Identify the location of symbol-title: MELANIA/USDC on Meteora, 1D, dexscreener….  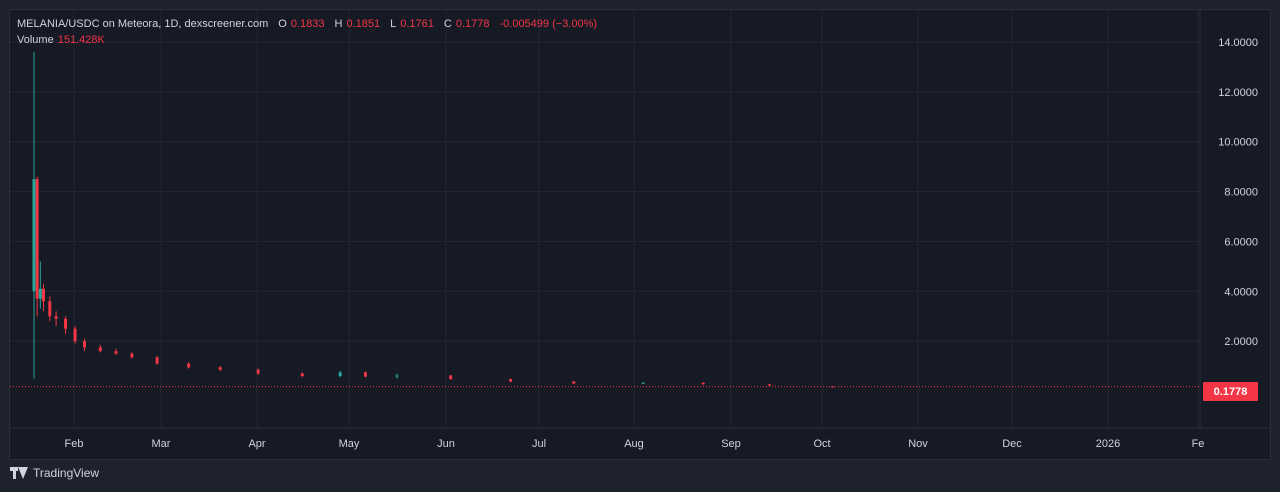
(143, 24).